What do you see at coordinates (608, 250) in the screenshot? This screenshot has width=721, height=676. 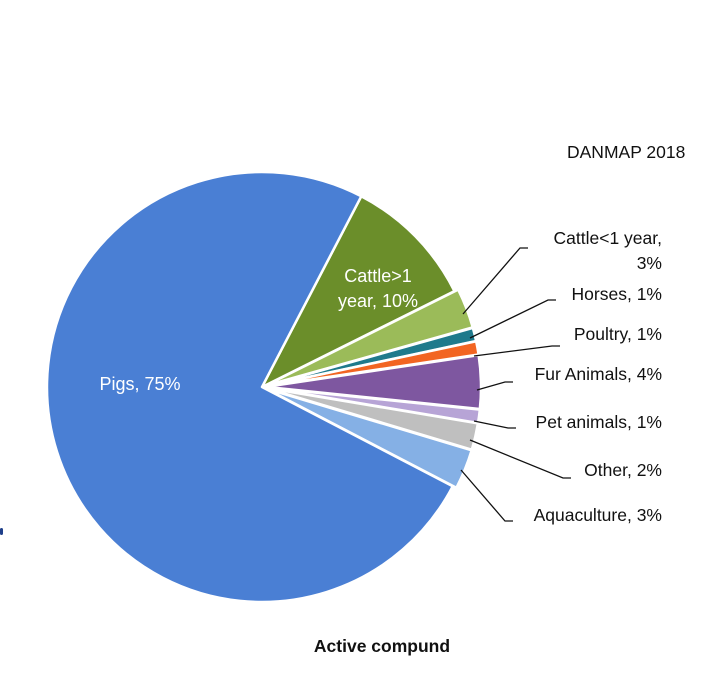 I see `slice-label-cattle-1-year: Cattle<1 year, 3%` at bounding box center [608, 250].